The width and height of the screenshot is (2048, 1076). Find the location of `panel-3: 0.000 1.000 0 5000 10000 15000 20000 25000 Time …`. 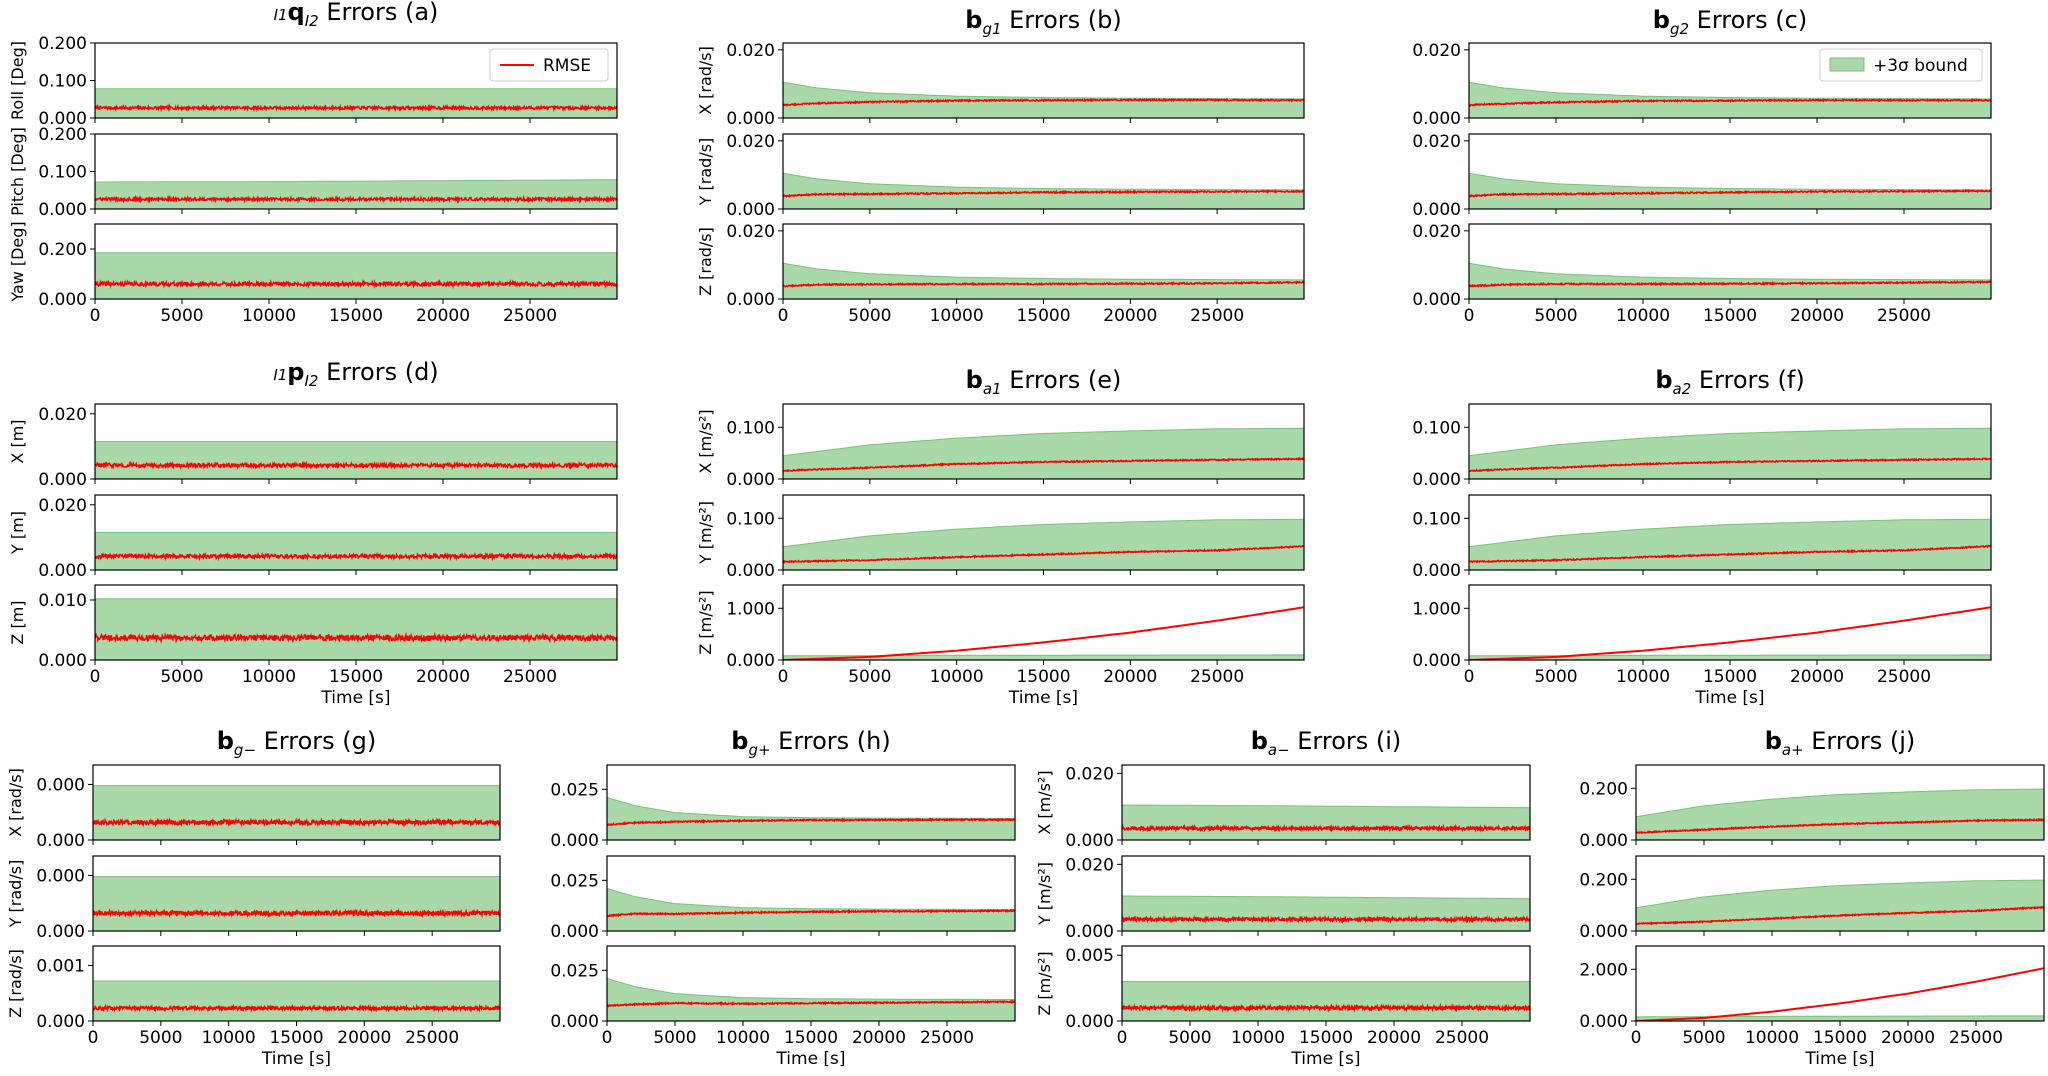

panel-3: 0.000 1.000 0 5000 10000 15000 20000 25000 Time … is located at coordinates (1702, 646).